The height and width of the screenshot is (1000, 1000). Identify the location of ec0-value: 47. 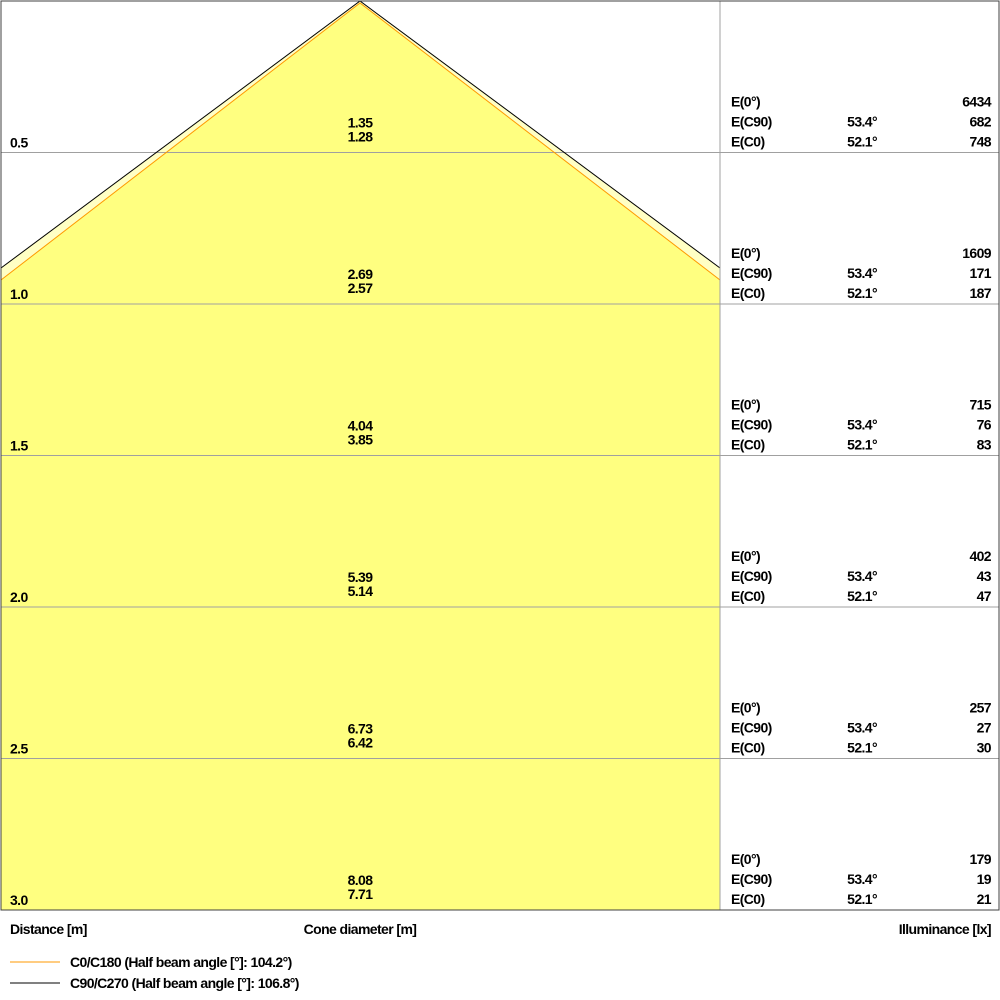
(984, 596).